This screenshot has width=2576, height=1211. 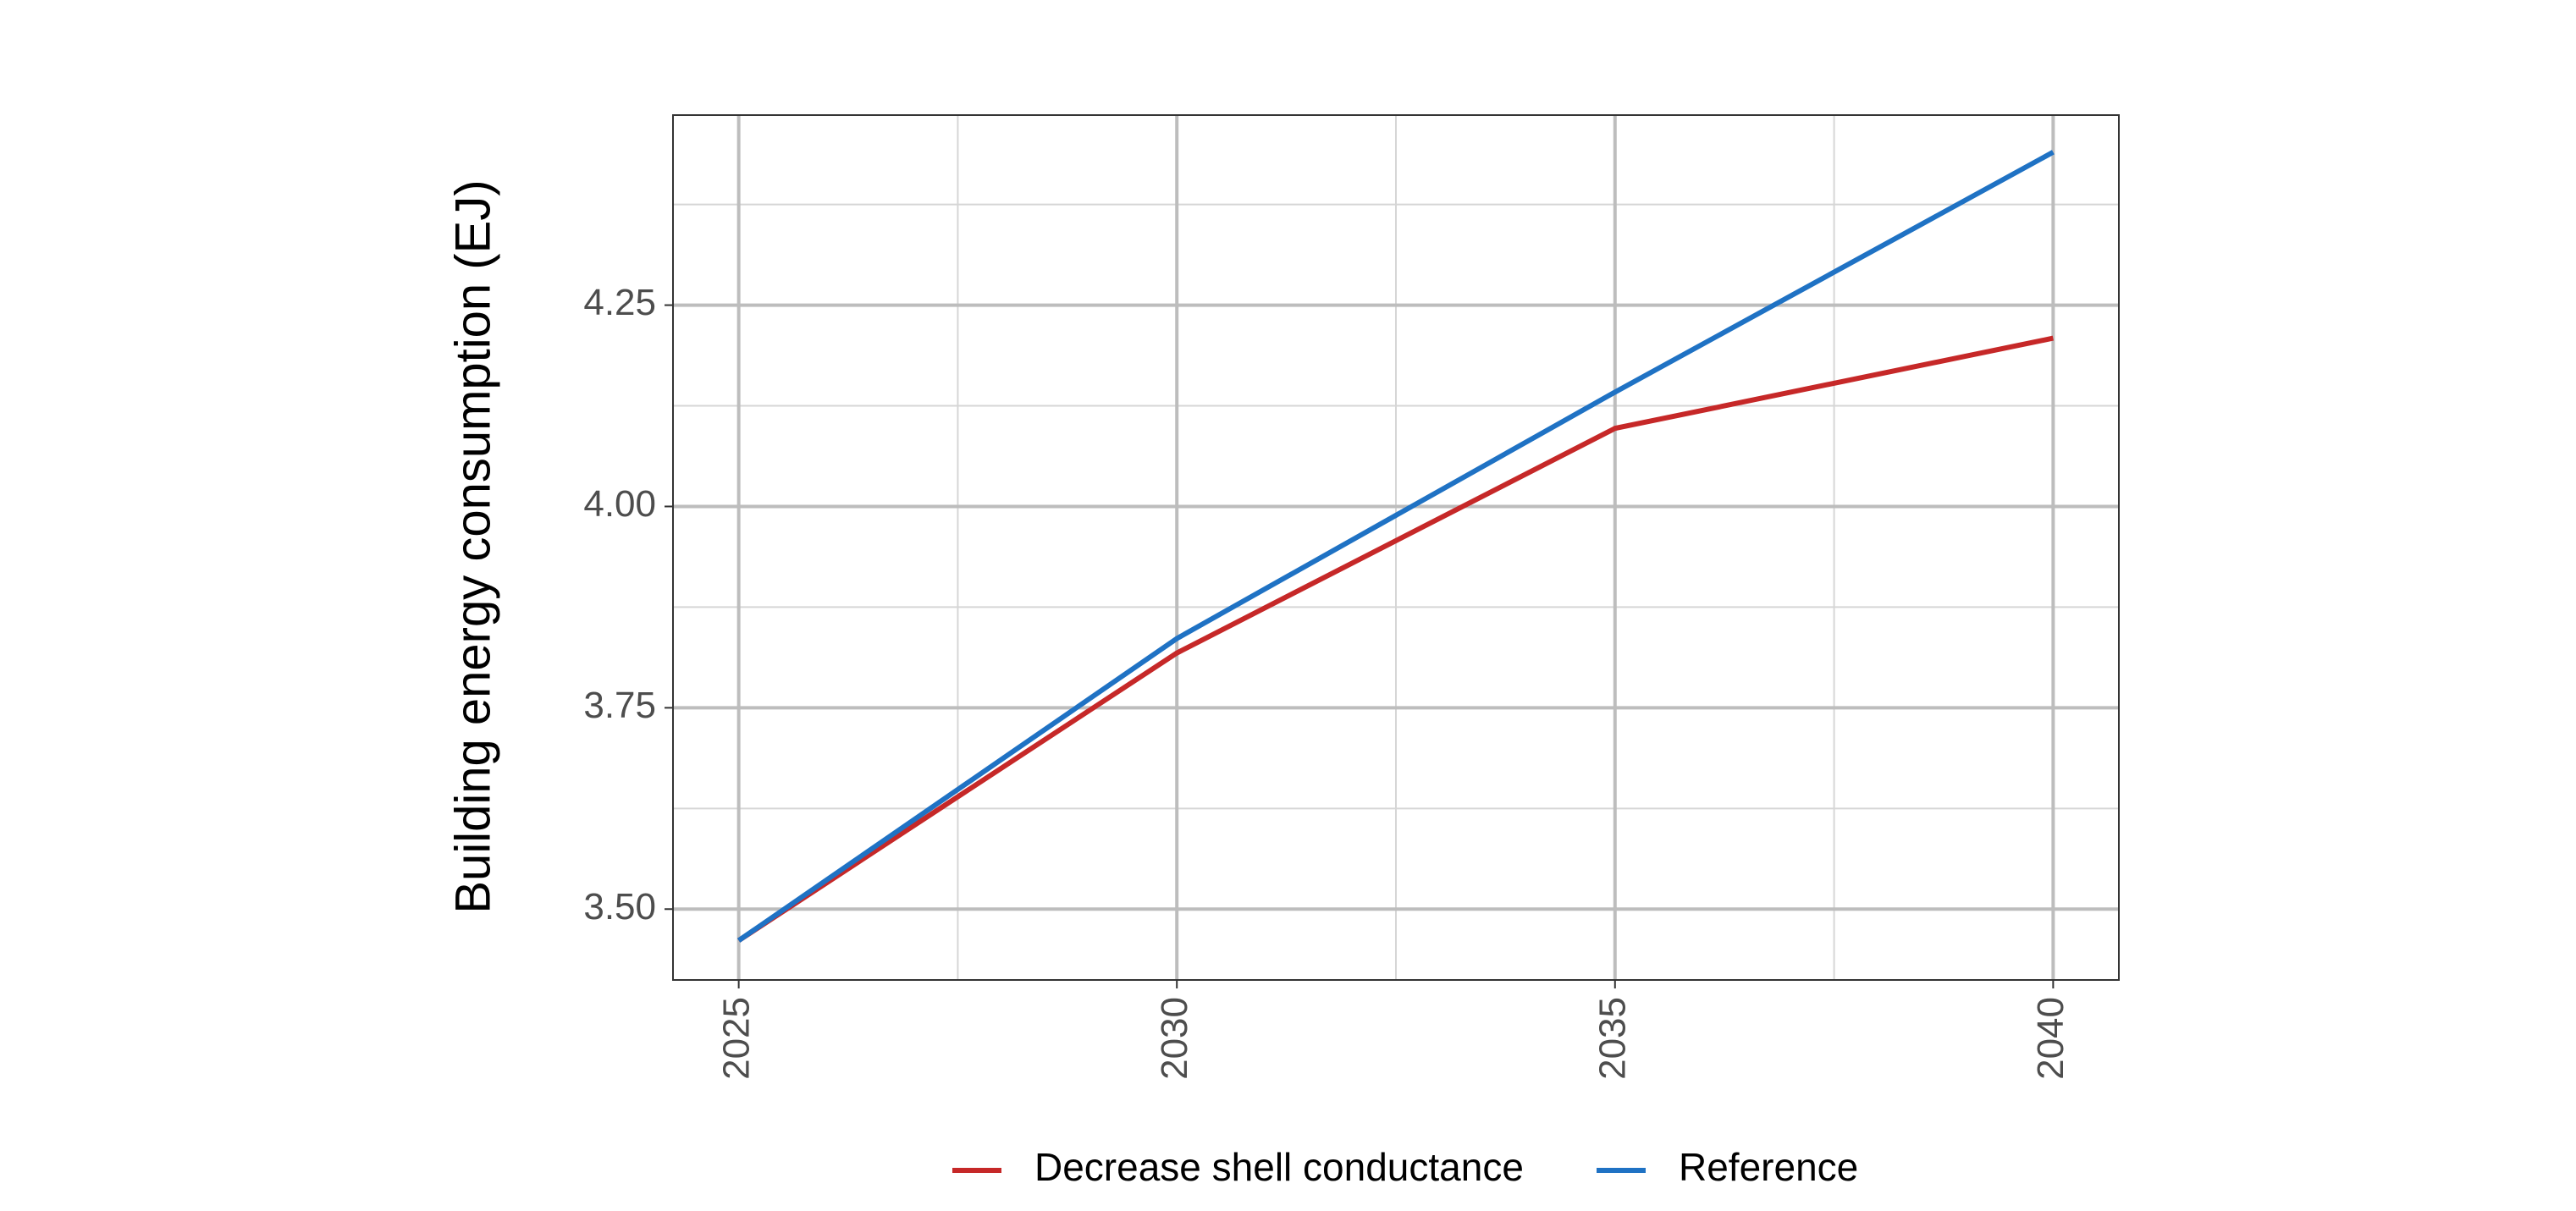 What do you see at coordinates (473, 546) in the screenshot?
I see `y-axis-title: Building energy consumption (EJ)` at bounding box center [473, 546].